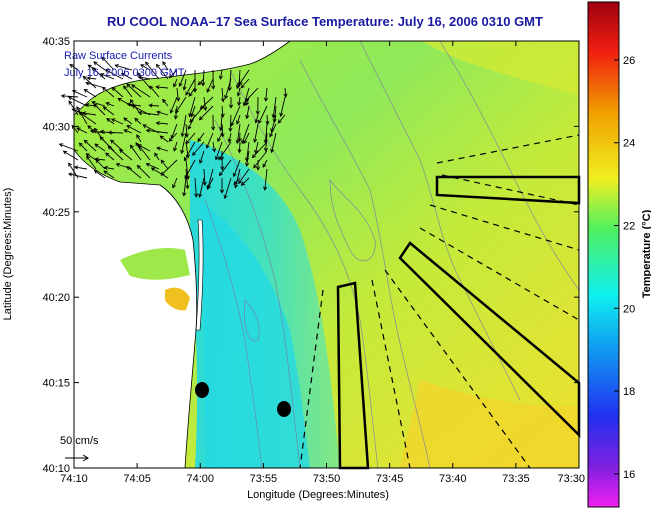 Image resolution: width=651 pixels, height=511 pixels. Describe the element at coordinates (489, 424) in the screenshot. I see `warm-water-southeast` at that location.